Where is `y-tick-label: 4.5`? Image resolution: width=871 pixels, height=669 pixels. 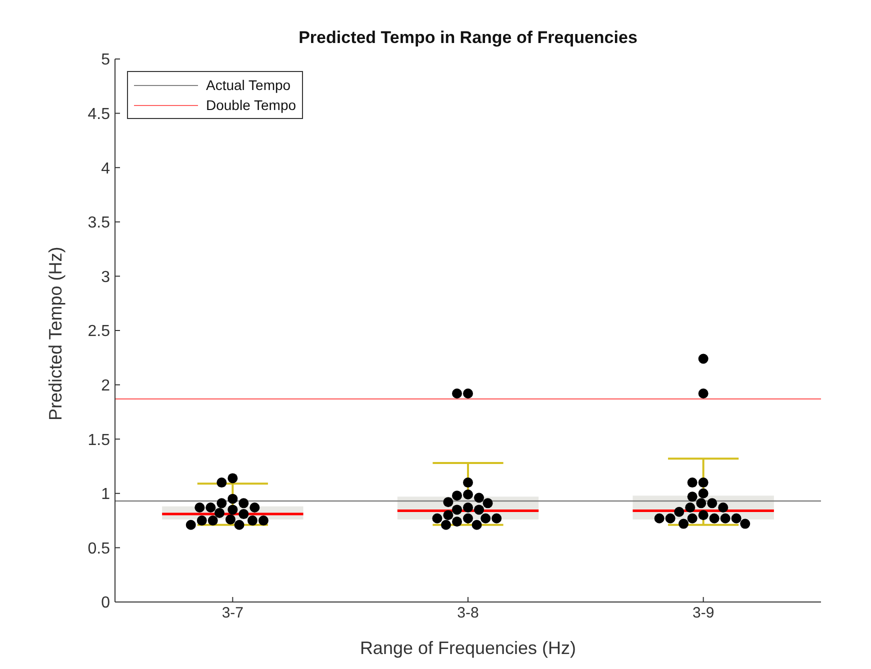
y-tick-label: 4.5 is located at coordinates (99, 114).